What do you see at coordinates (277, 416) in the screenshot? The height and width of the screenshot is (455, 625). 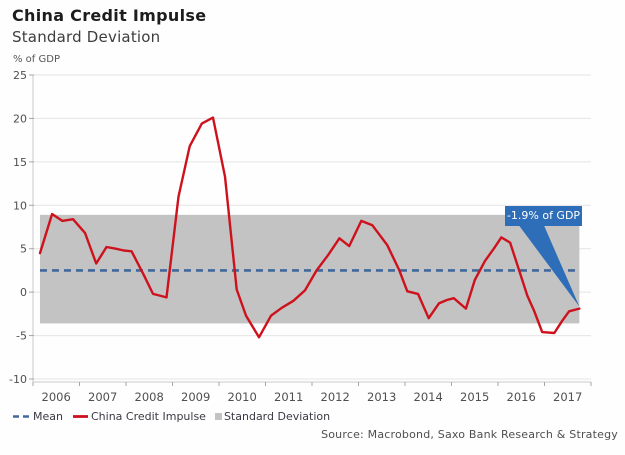 I see `legend-label-standard-deviation: Standard Deviation` at bounding box center [277, 416].